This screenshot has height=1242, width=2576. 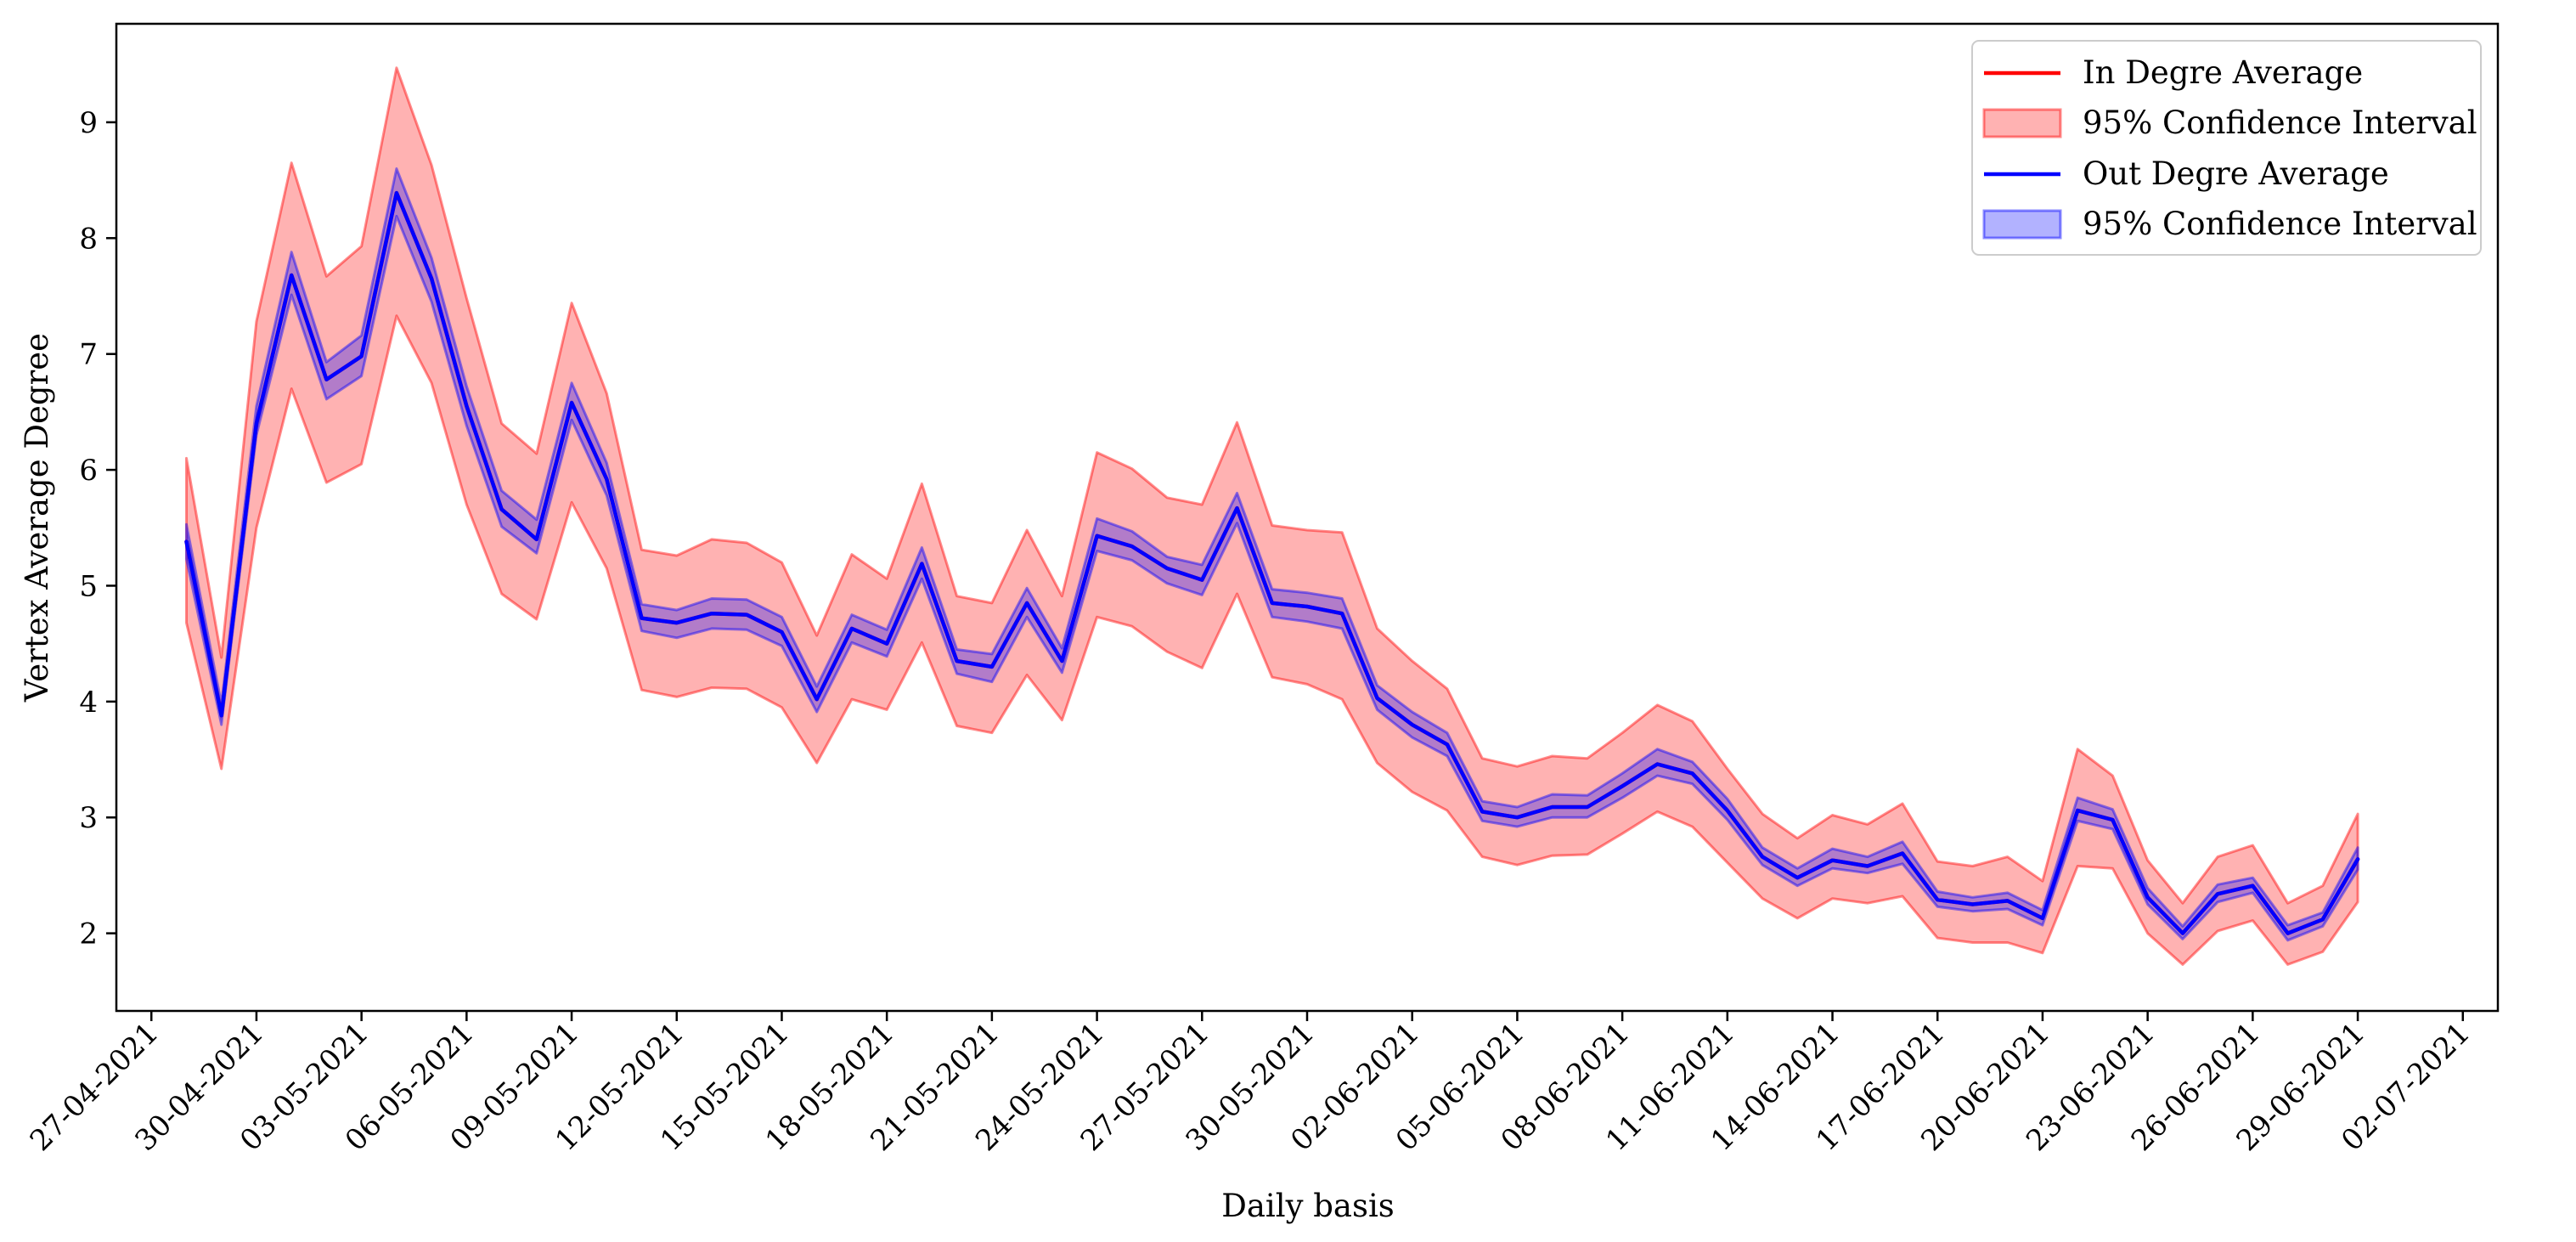 What do you see at coordinates (88, 703) in the screenshot?
I see `y-tick-label: 4` at bounding box center [88, 703].